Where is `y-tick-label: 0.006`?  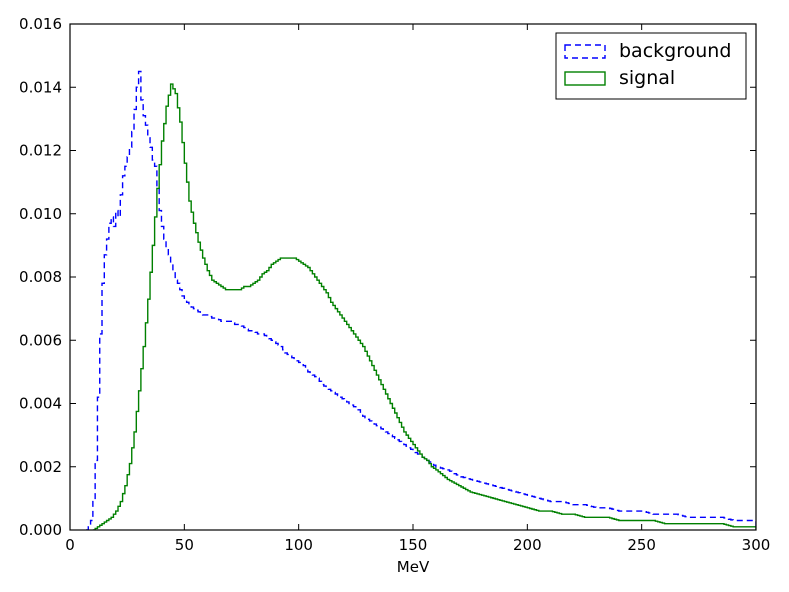 y-tick-label: 0.006 is located at coordinates (40, 340).